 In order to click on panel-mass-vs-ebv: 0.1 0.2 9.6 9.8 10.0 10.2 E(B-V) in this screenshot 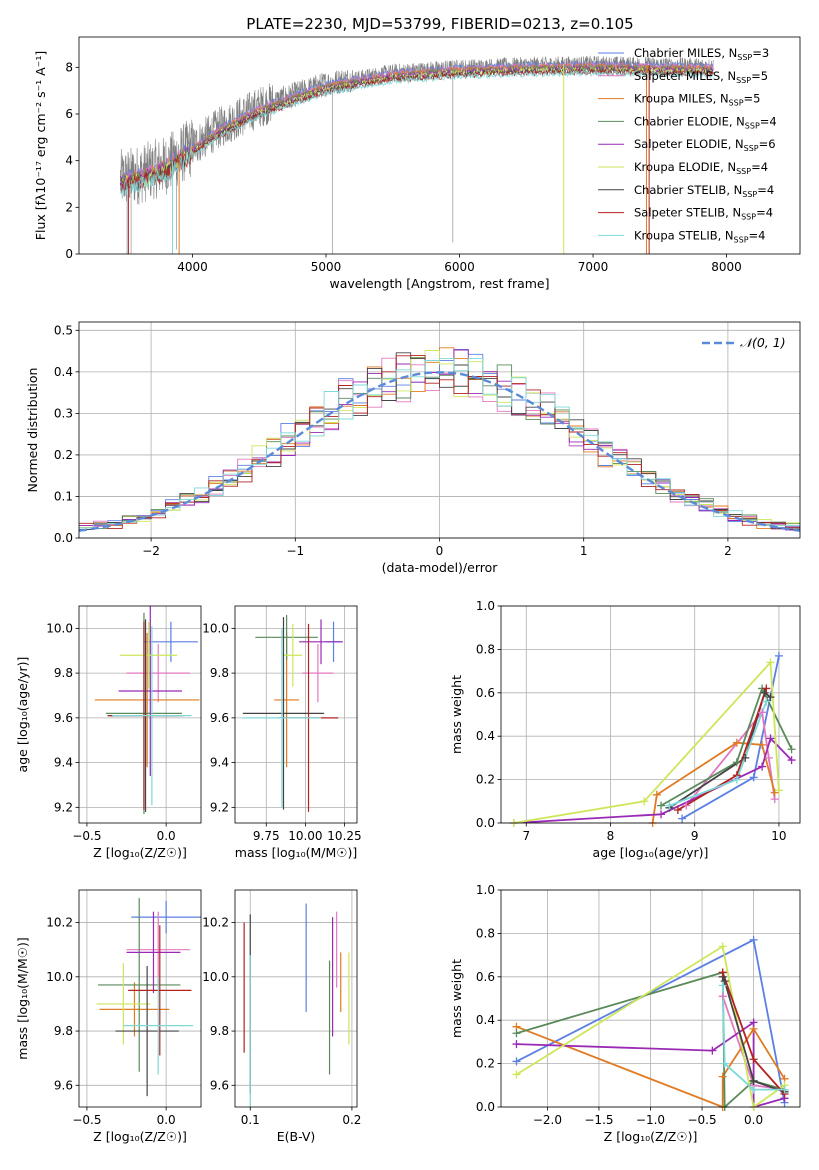, I will do `click(281, 1016)`.